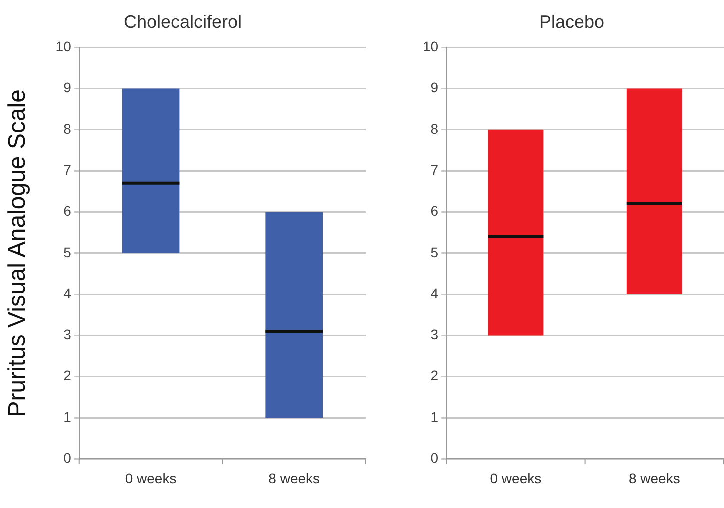 The width and height of the screenshot is (724, 508). I want to click on chart-title: Placebo, so click(572, 22).